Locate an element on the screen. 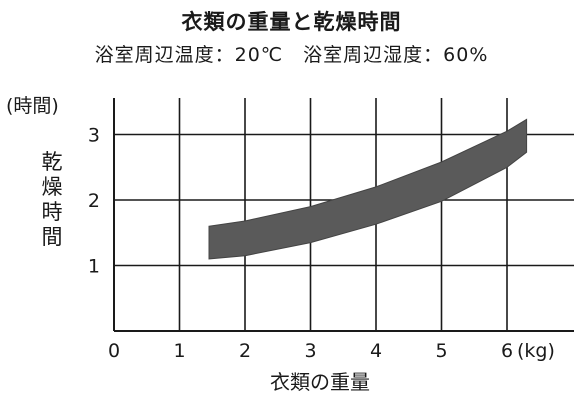  x-unit-label: (kg) is located at coordinates (536, 351).